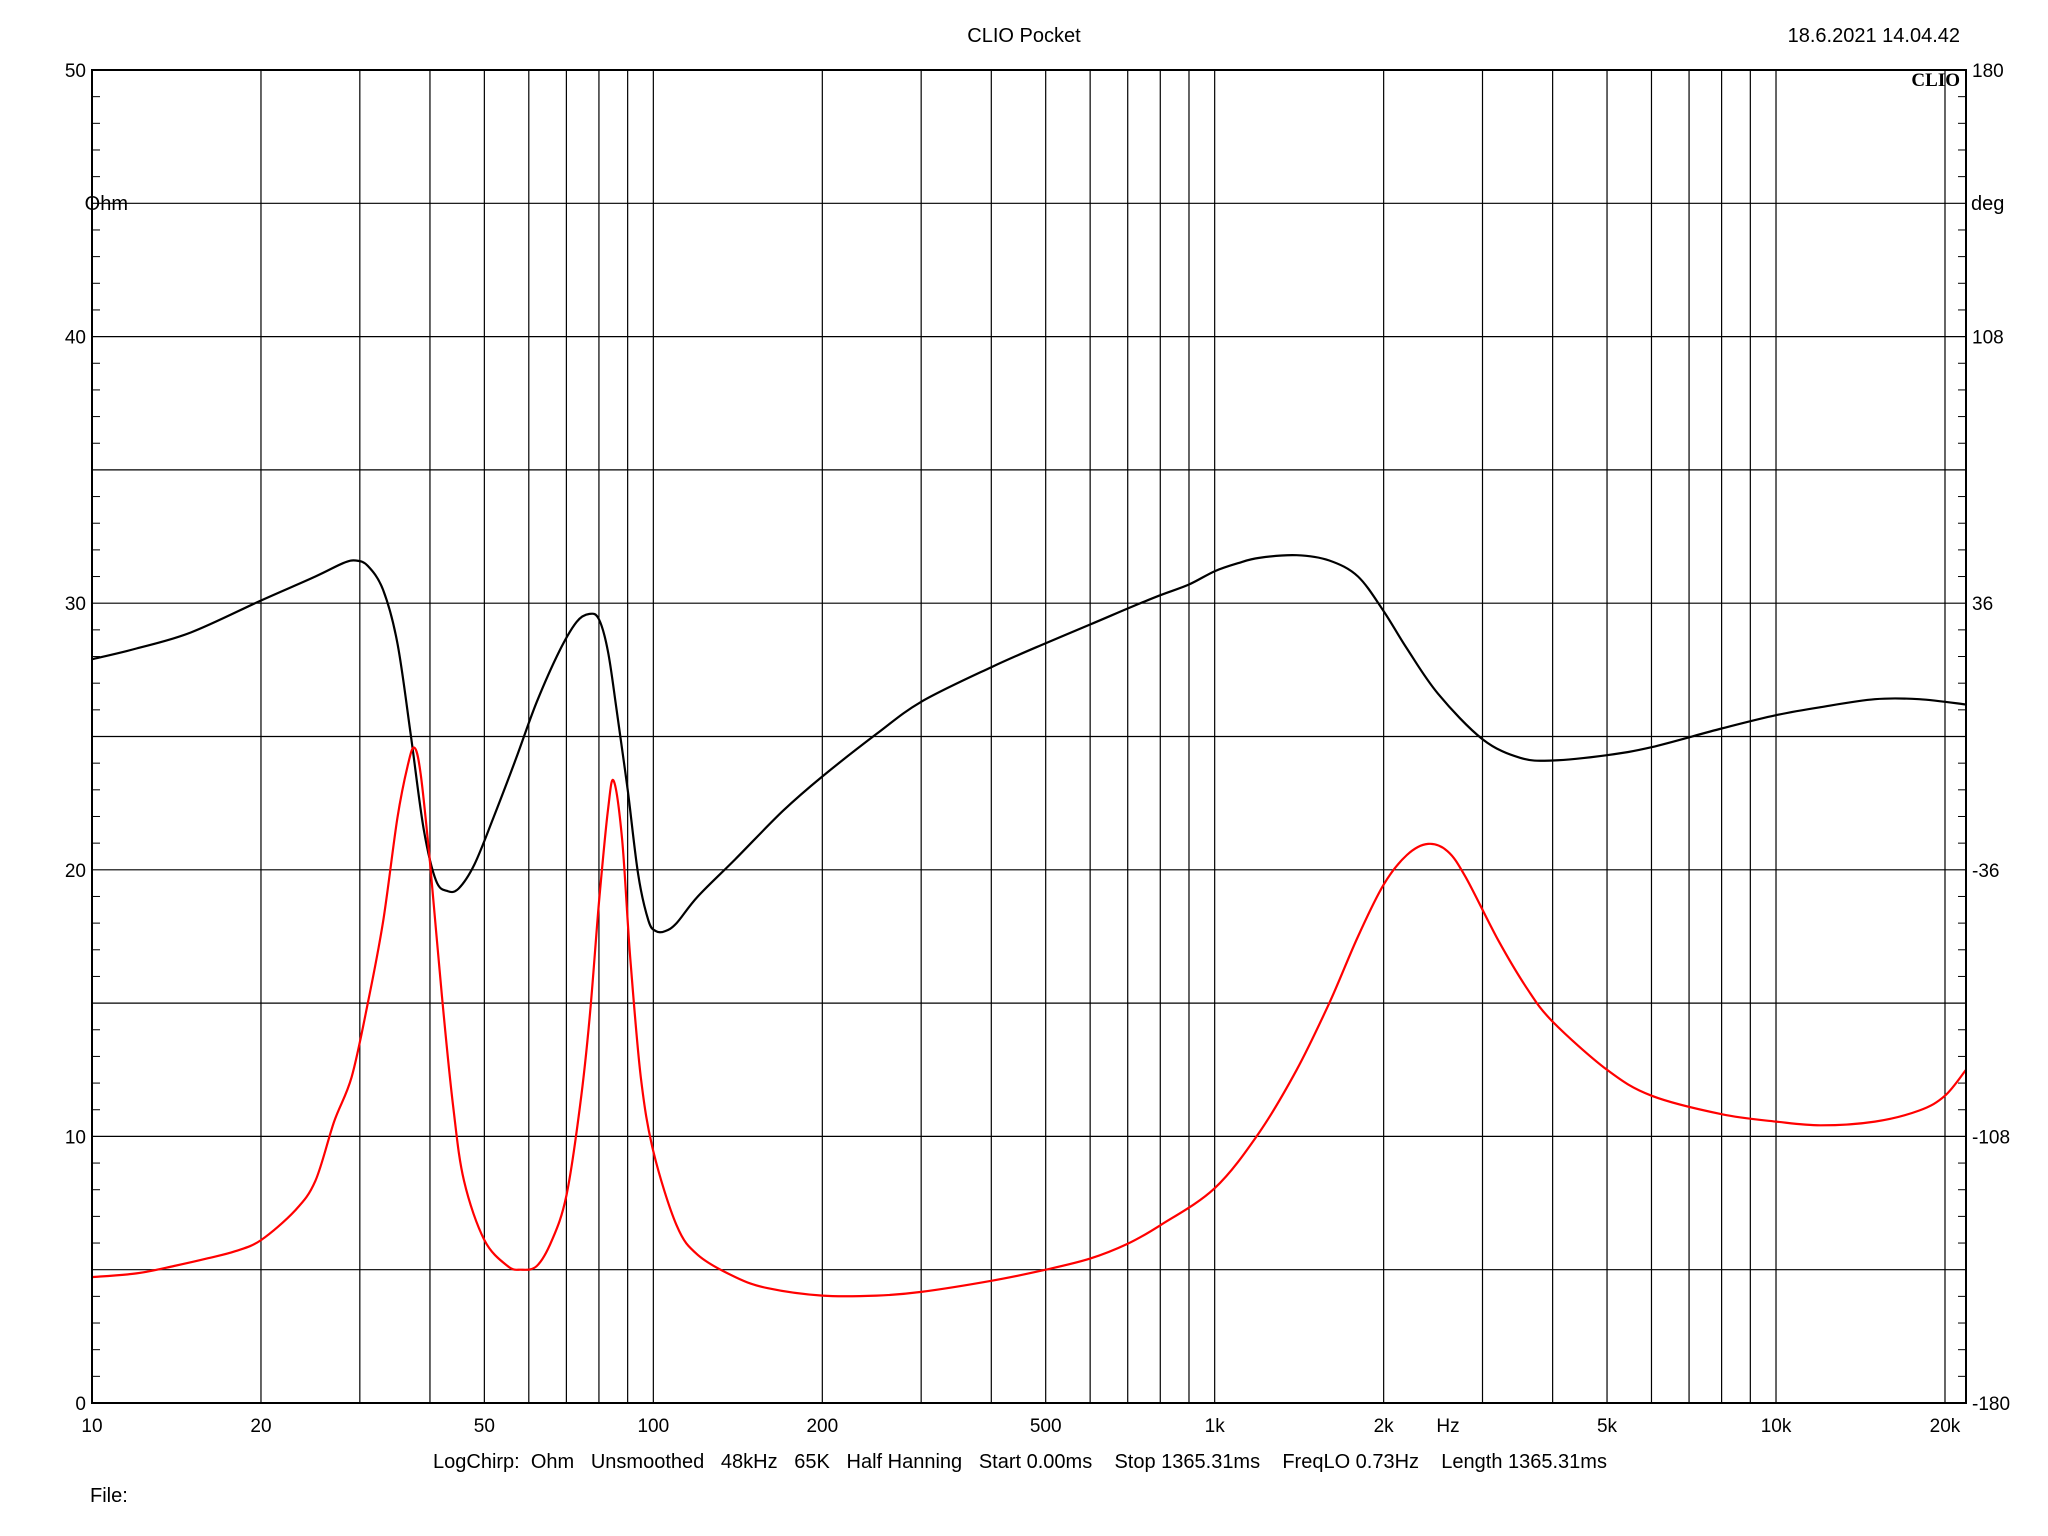  I want to click on left-axis-unit: Ohm, so click(106, 204).